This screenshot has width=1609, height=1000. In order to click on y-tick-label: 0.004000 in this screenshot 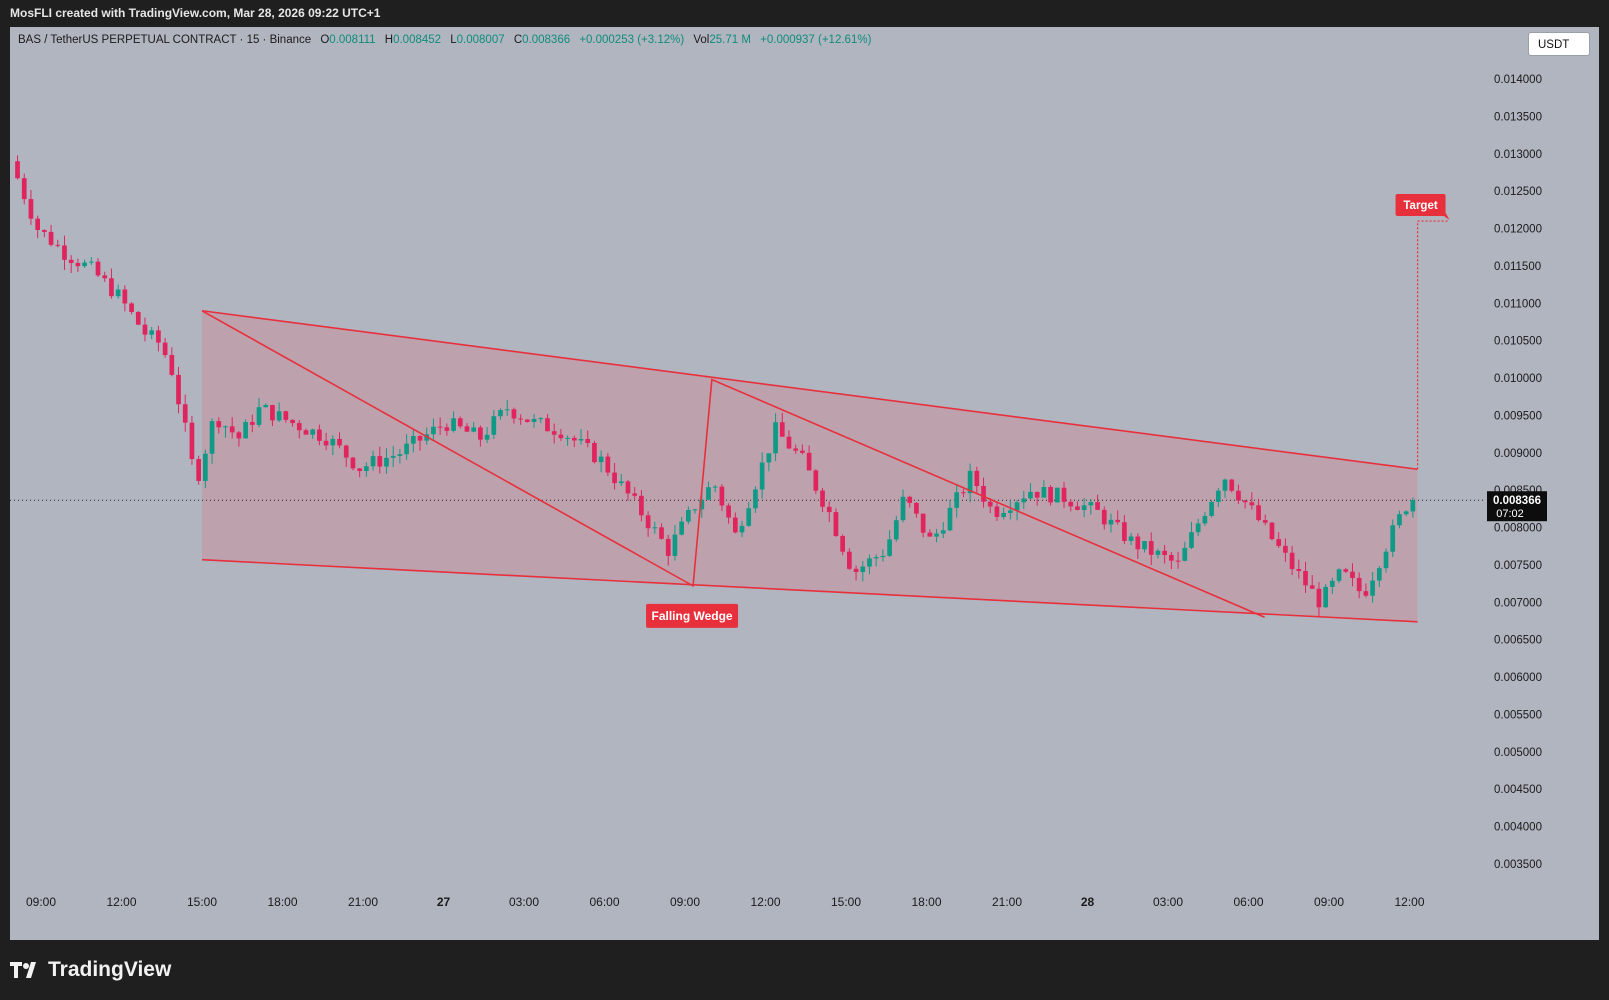, I will do `click(1518, 828)`.